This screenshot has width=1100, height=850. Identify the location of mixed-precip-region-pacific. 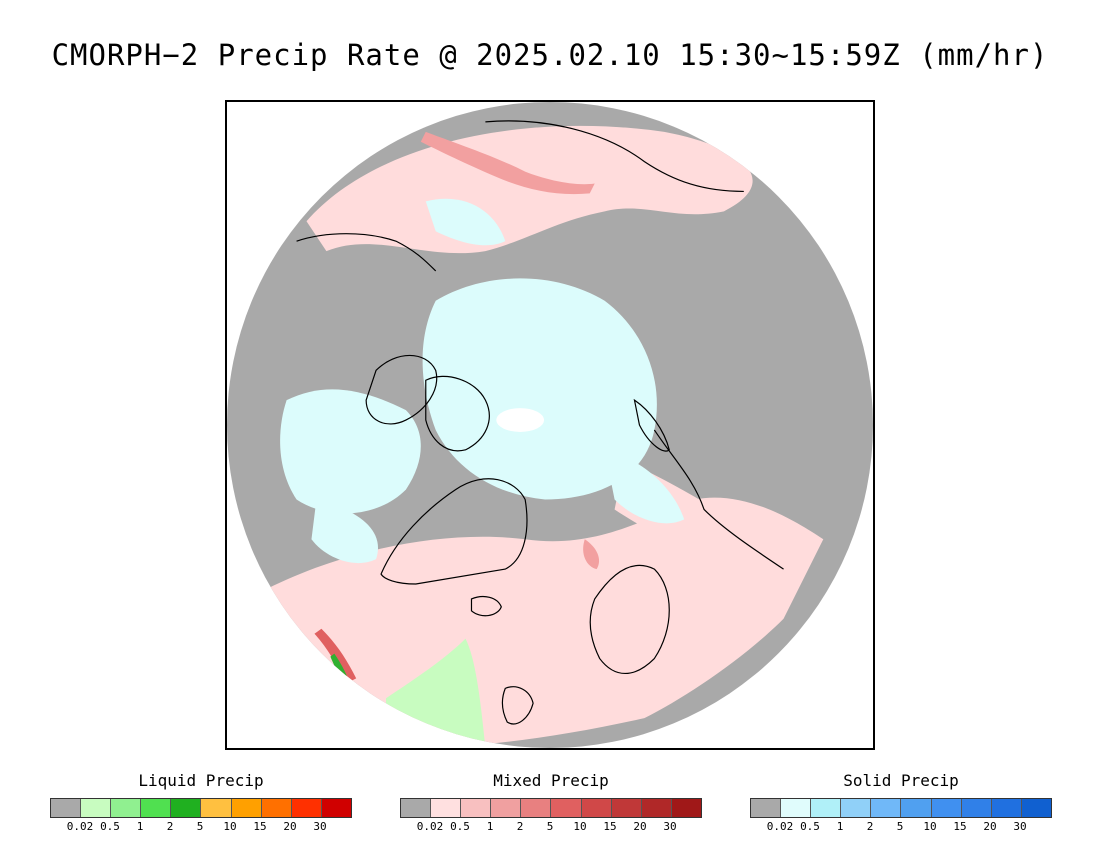
(529, 189).